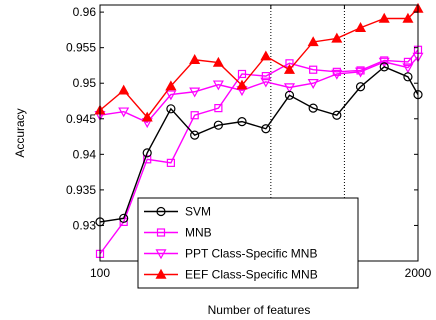 The height and width of the screenshot is (320, 436). What do you see at coordinates (198, 212) in the screenshot?
I see `legend-label: SVM` at bounding box center [198, 212].